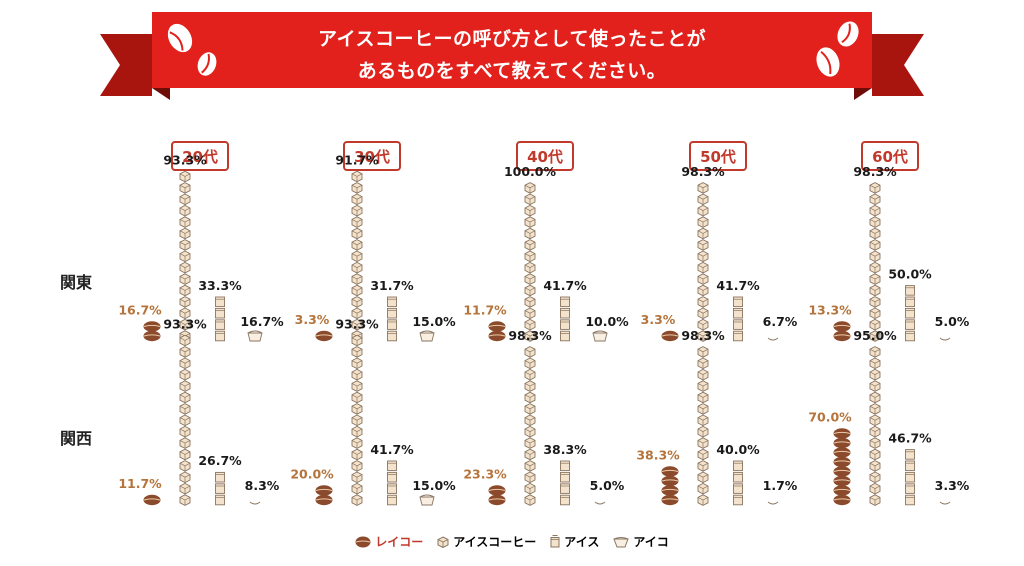 The height and width of the screenshot is (566, 1024). Describe the element at coordinates (312, 319) in the screenshot. I see `data-label: 3.3%` at that location.